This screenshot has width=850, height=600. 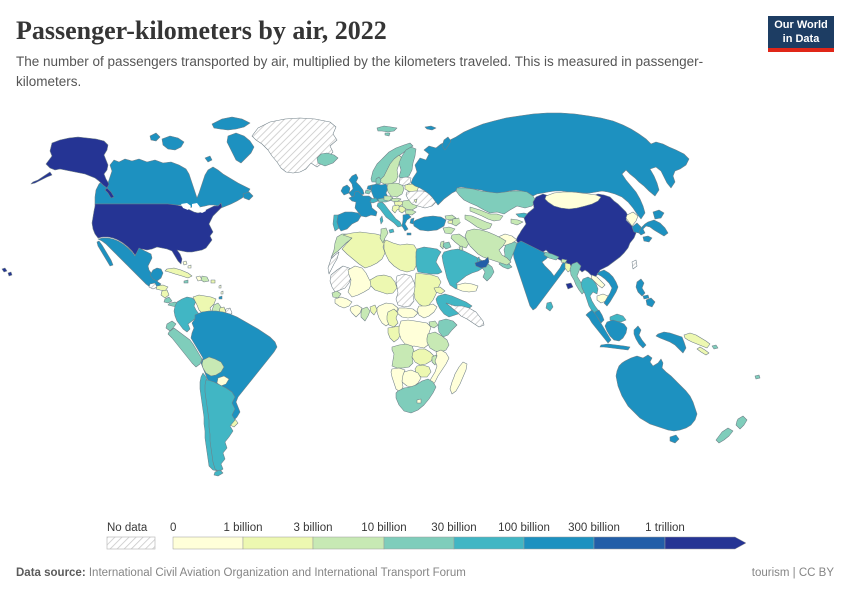 What do you see at coordinates (524, 528) in the screenshot?
I see `svg-text: 100 billion` at bounding box center [524, 528].